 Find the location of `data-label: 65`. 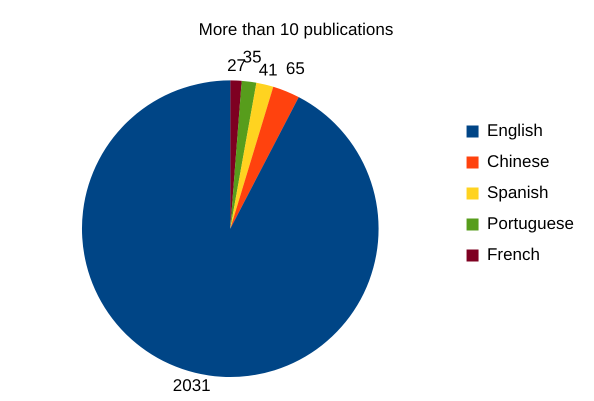

data-label: 65 is located at coordinates (295, 68).